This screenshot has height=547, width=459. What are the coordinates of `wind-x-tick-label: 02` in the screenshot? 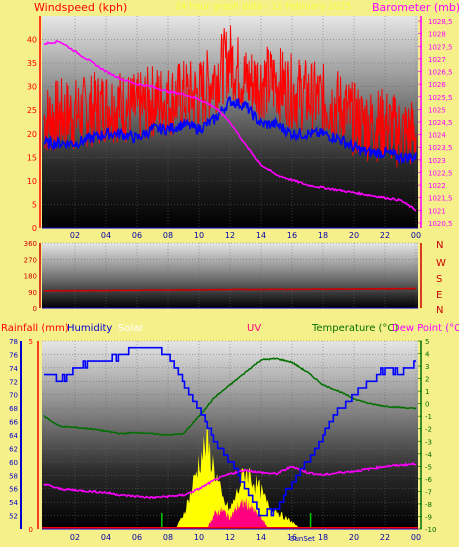 It's located at (75, 235).